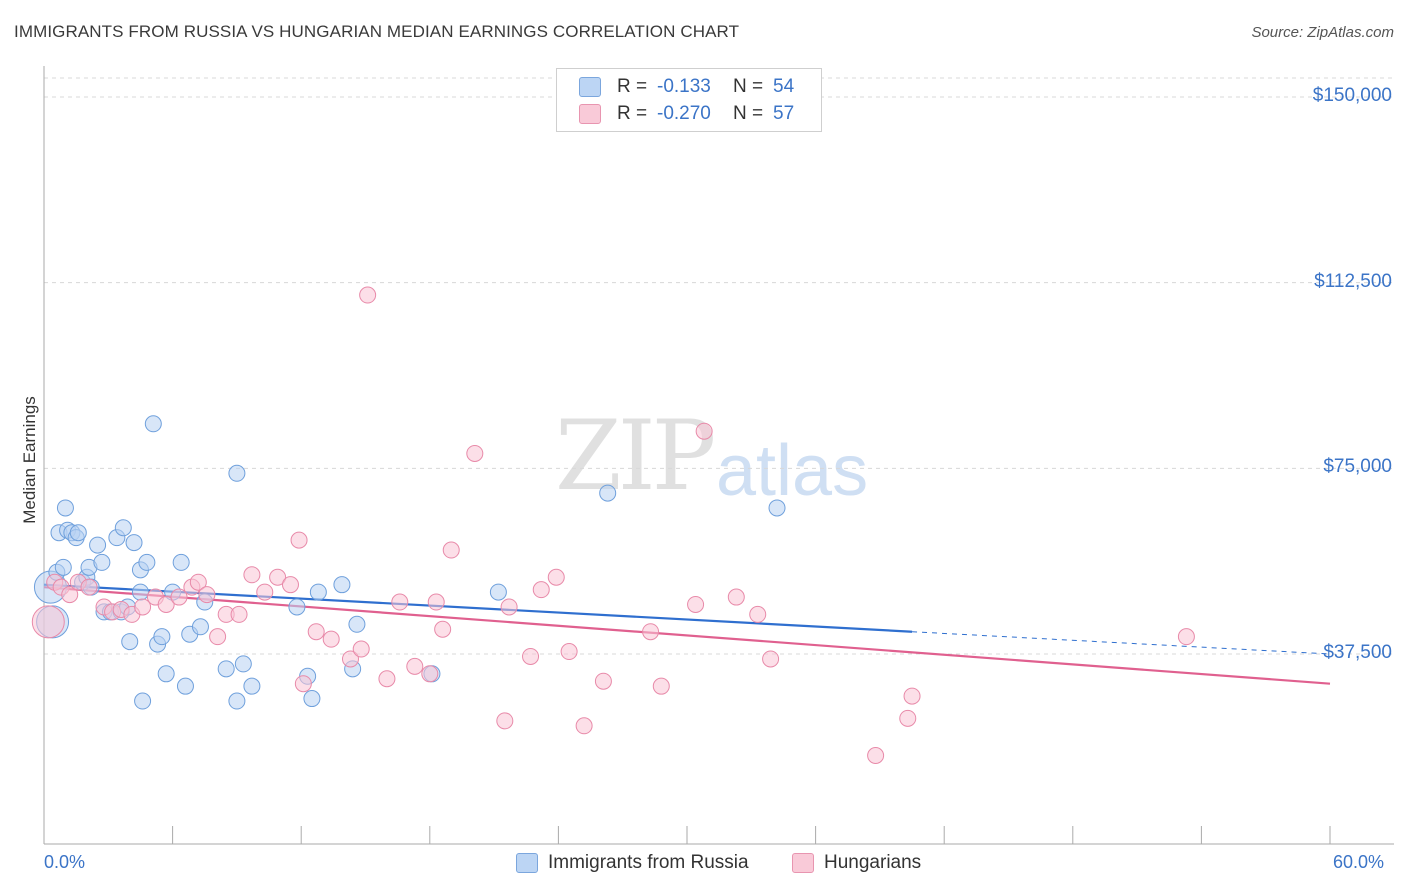  What do you see at coordinates (648, 862) in the screenshot?
I see `bottom-legend-label-russia: Immigrants from Russia` at bounding box center [648, 862].